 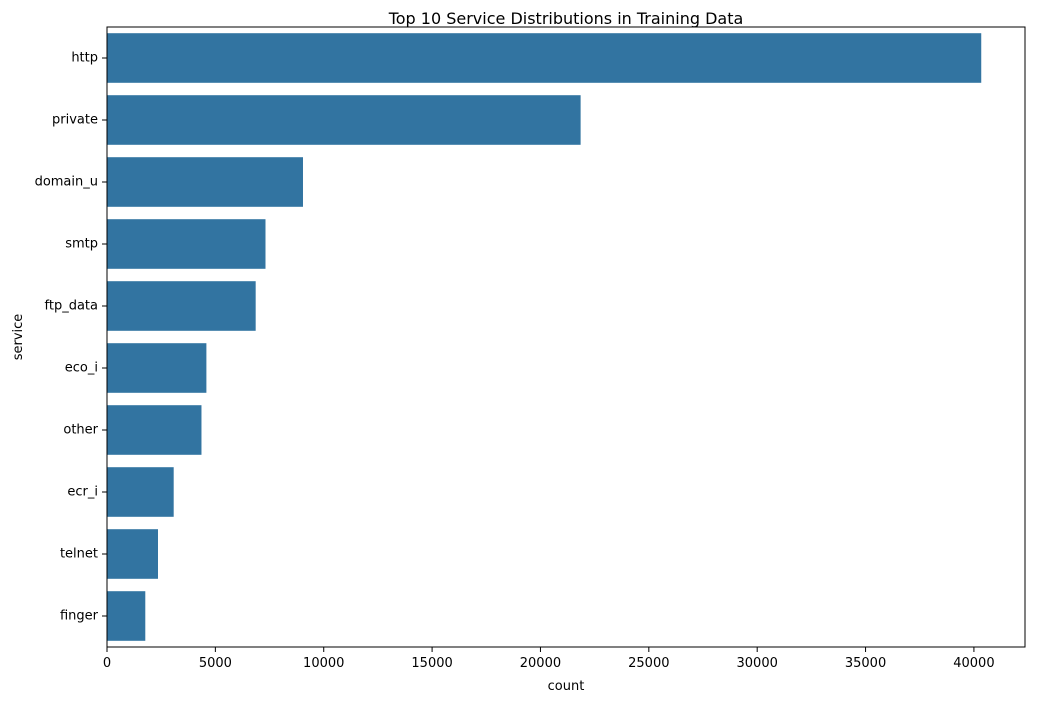 What do you see at coordinates (81, 244) in the screenshot?
I see `y-tick-label: smtp` at bounding box center [81, 244].